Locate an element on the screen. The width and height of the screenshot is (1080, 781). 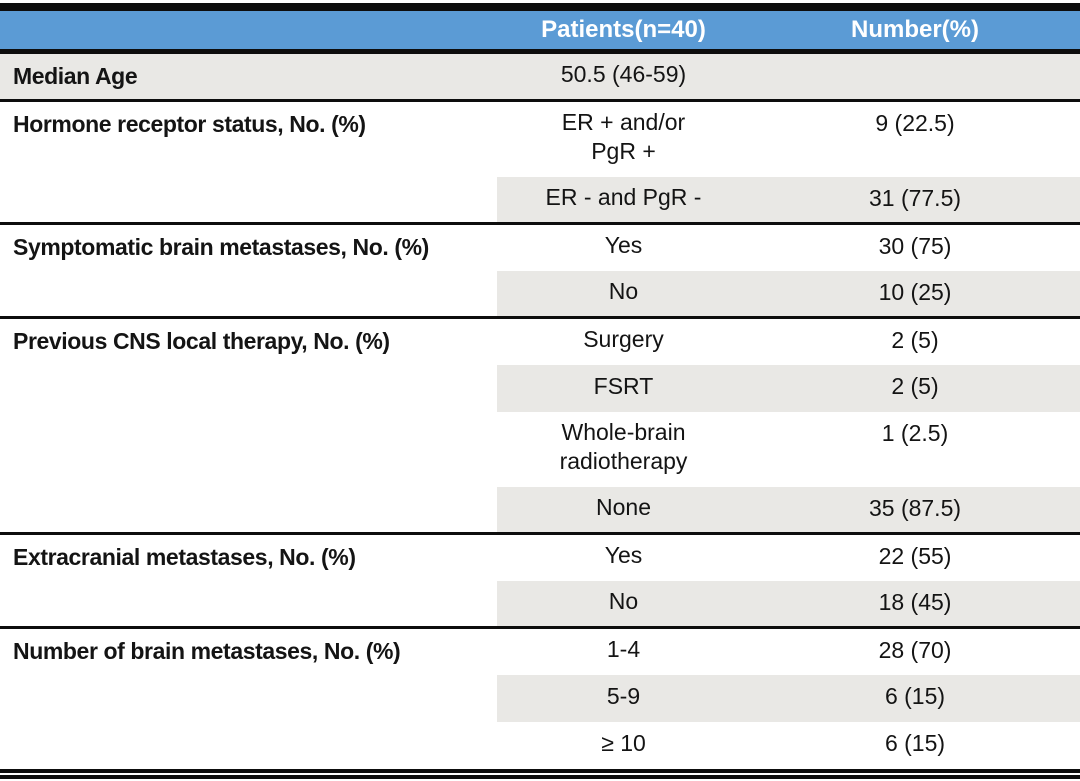
value-cell is located at coordinates (915, 76).